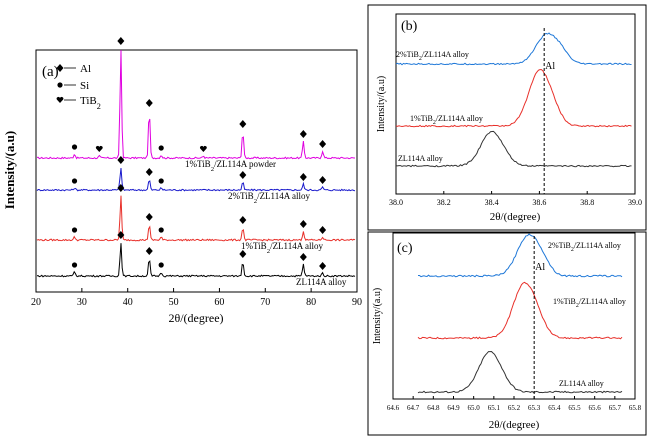  Describe the element at coordinates (60, 68) in the screenshot. I see `panel-a-legend-diamond-symbol` at that location.